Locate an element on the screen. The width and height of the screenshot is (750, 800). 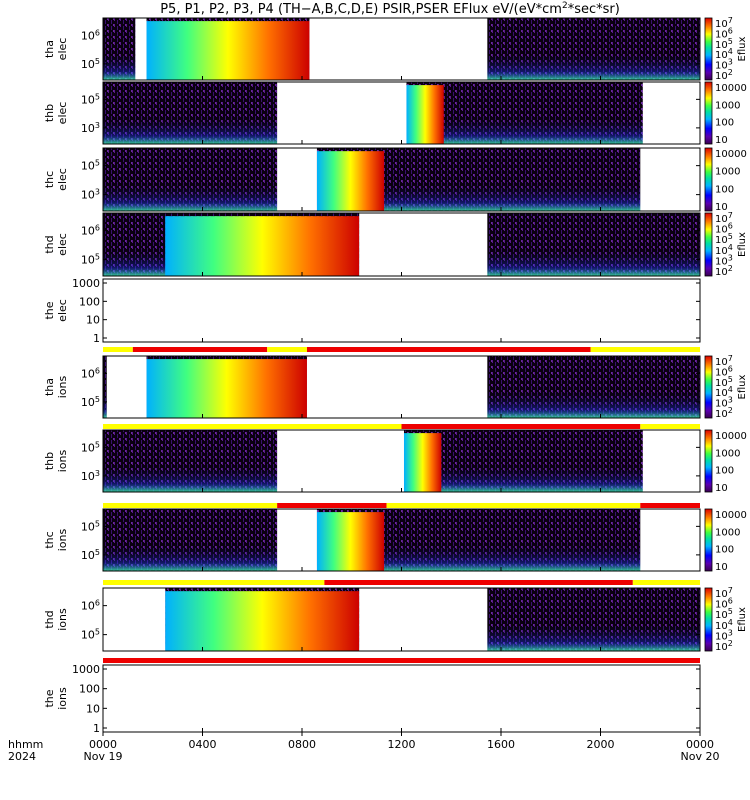
x-tick-label: 2000 is located at coordinates (601, 744).